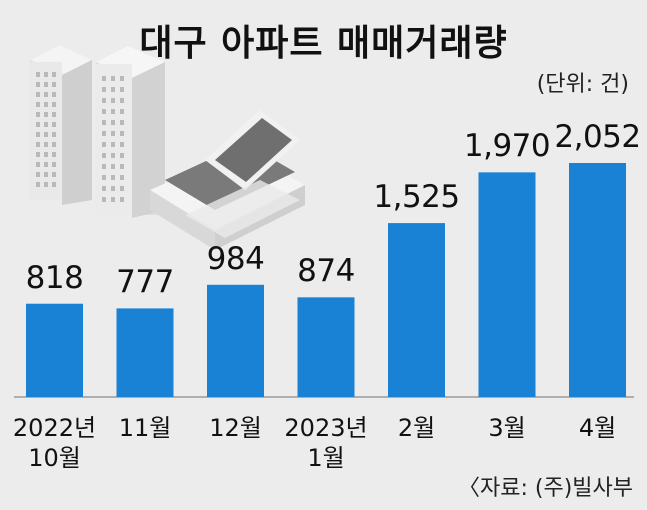 The image size is (647, 510). What do you see at coordinates (145, 282) in the screenshot?
I see `value-label: 777` at bounding box center [145, 282].